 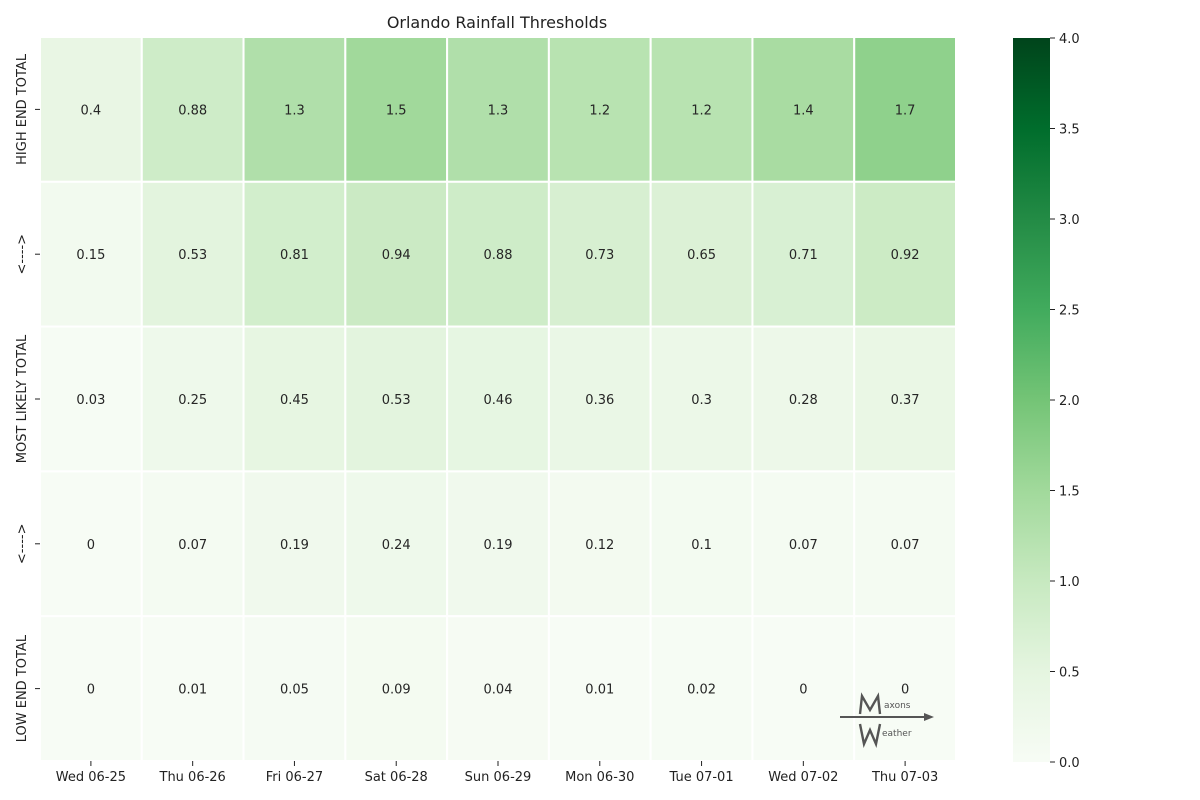 I want to click on colorbar-tick-label: 1.5, so click(x=1069, y=492).